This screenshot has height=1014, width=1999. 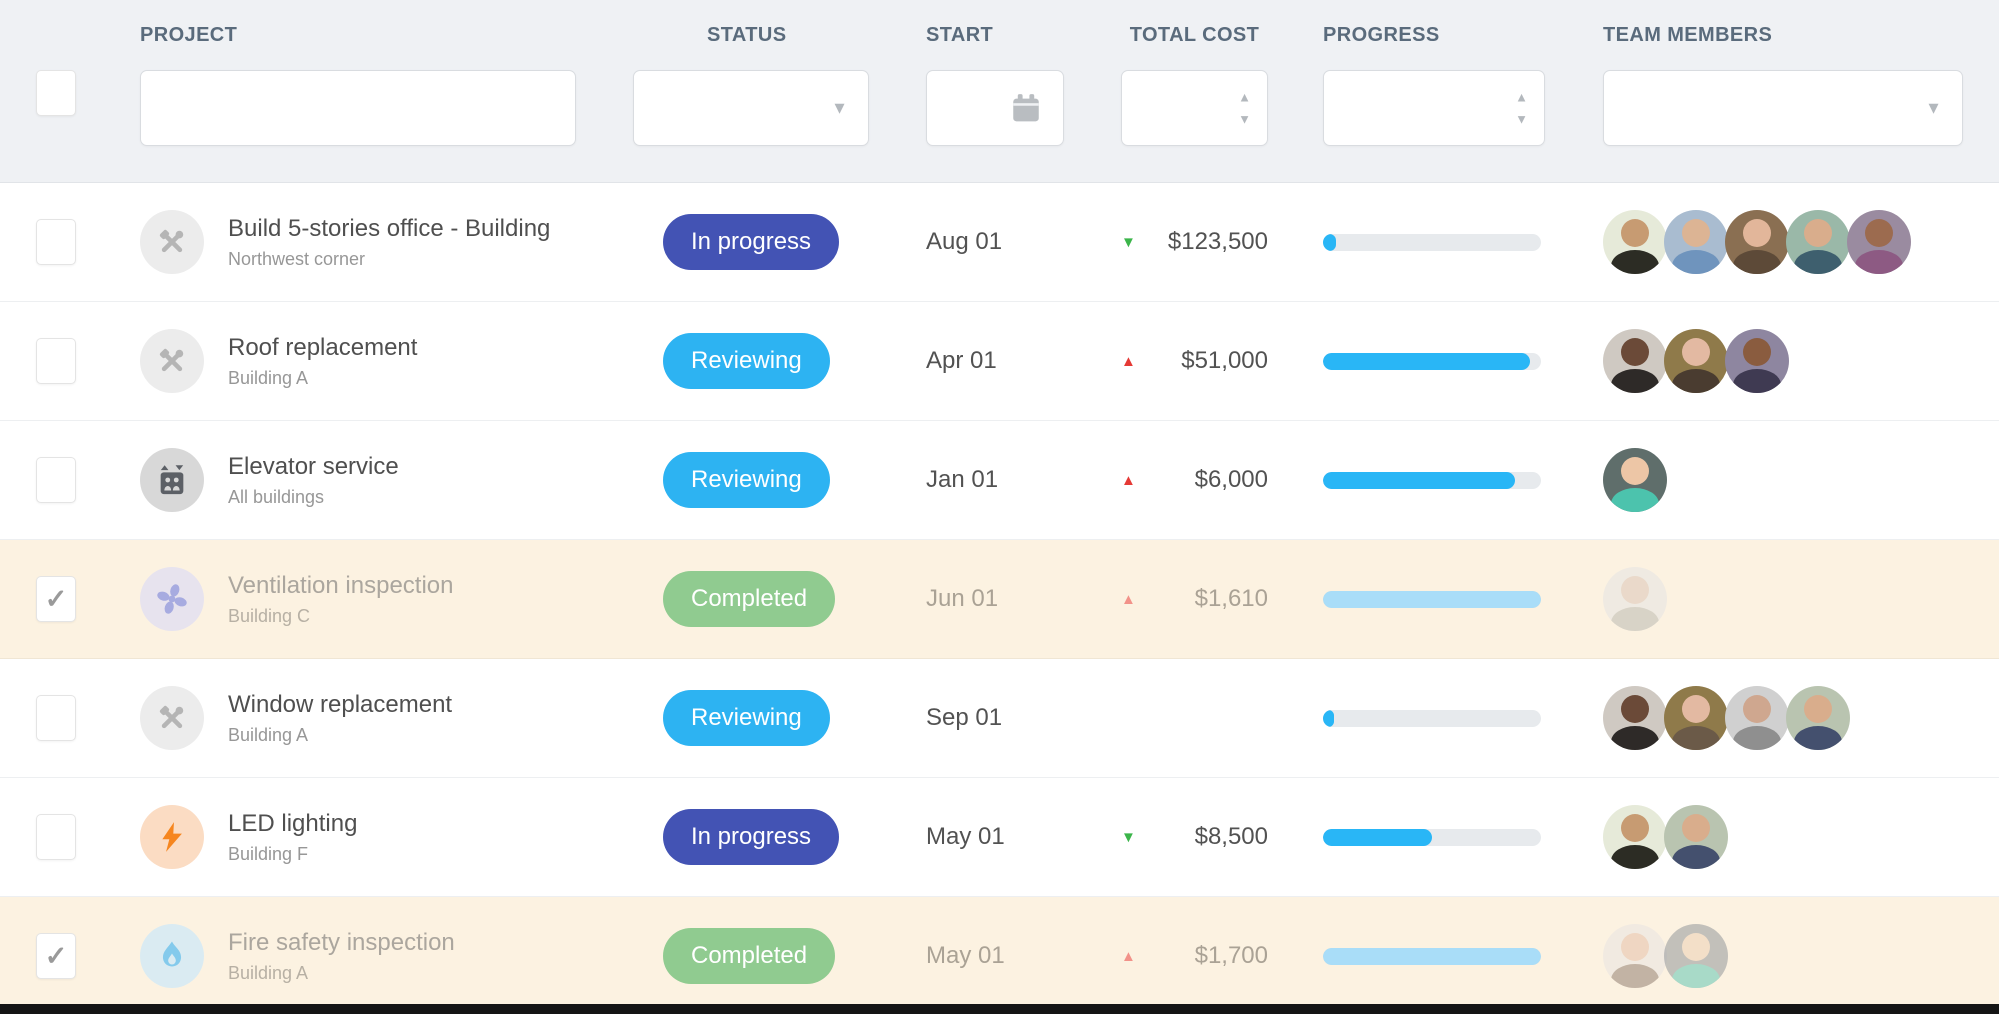 I want to click on row-checkbox-cell: ✓, so click(x=70, y=599).